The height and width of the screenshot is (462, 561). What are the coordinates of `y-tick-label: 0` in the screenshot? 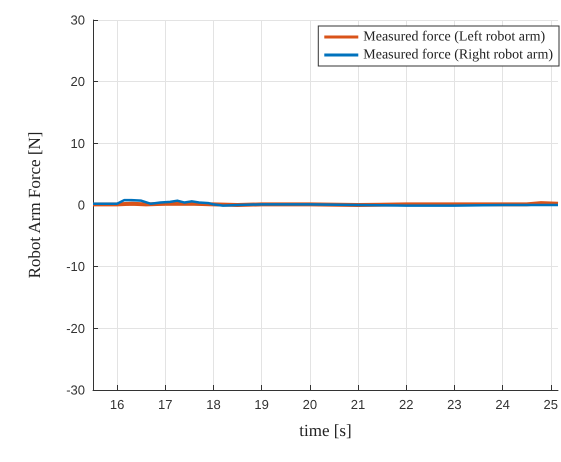 It's located at (81, 205).